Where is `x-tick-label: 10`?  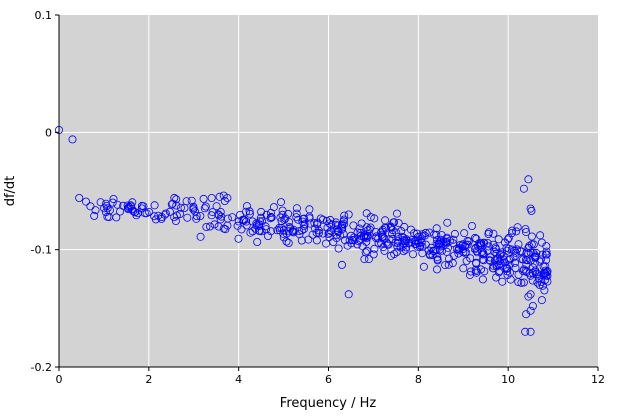 x-tick-label: 10 is located at coordinates (508, 379).